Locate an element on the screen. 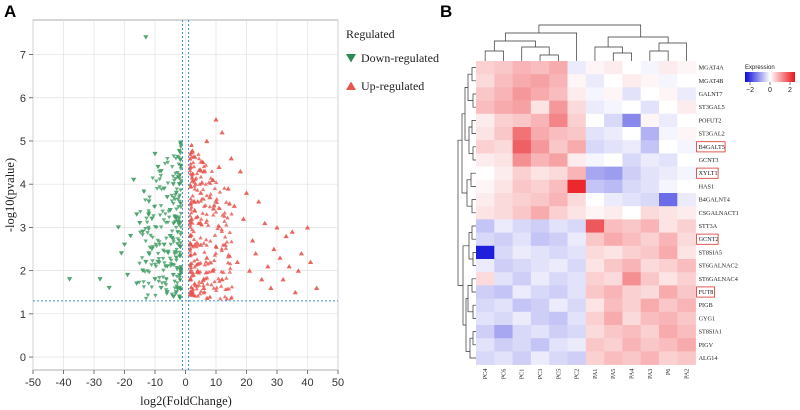 The width and height of the screenshot is (800, 410). y-tick-label: 1 is located at coordinates (23, 315).